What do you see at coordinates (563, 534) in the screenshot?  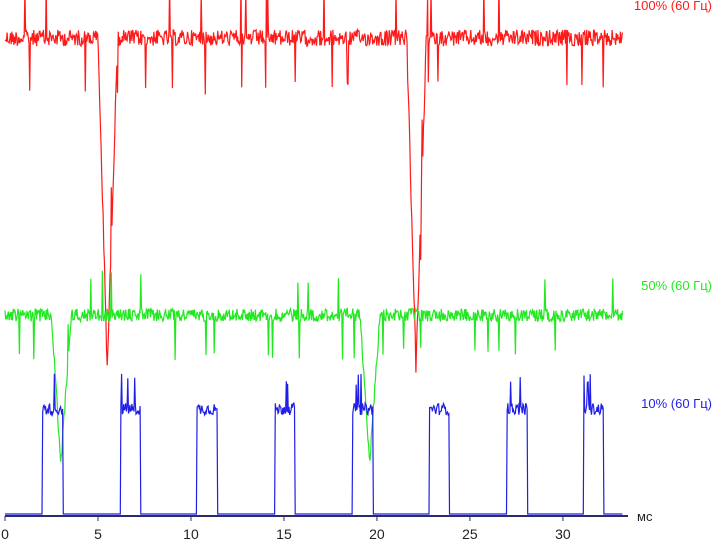 I see `x-tick-label: 30` at bounding box center [563, 534].